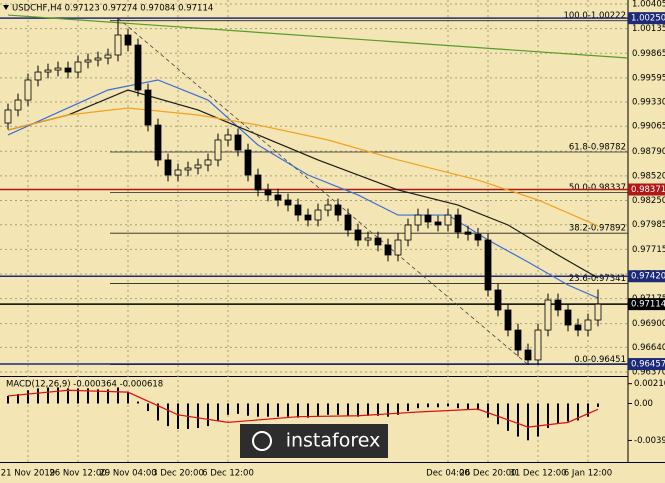 The image size is (665, 483). Describe the element at coordinates (537, 474) in the screenshot. I see `x-tick-label: 31 Dec 12:00` at that location.